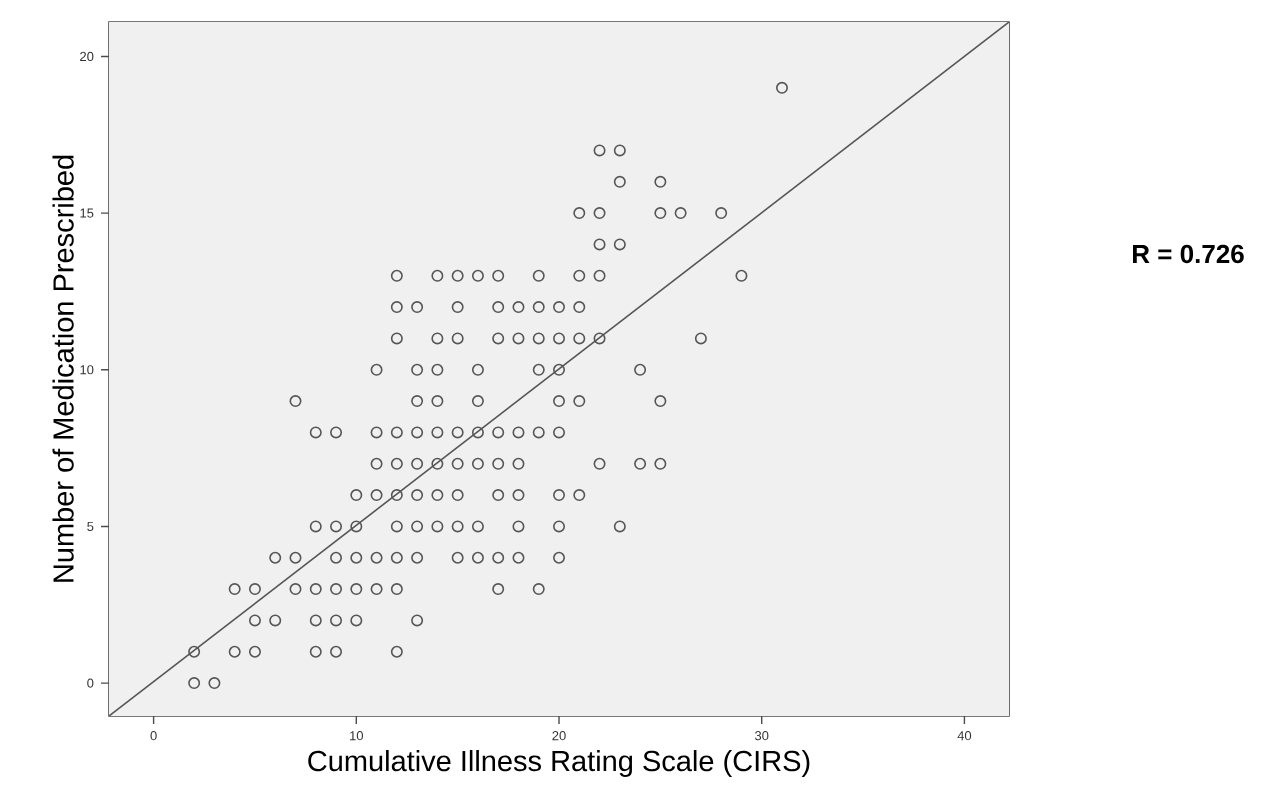 The width and height of the screenshot is (1263, 812). I want to click on x-tick-label: 40, so click(964, 736).